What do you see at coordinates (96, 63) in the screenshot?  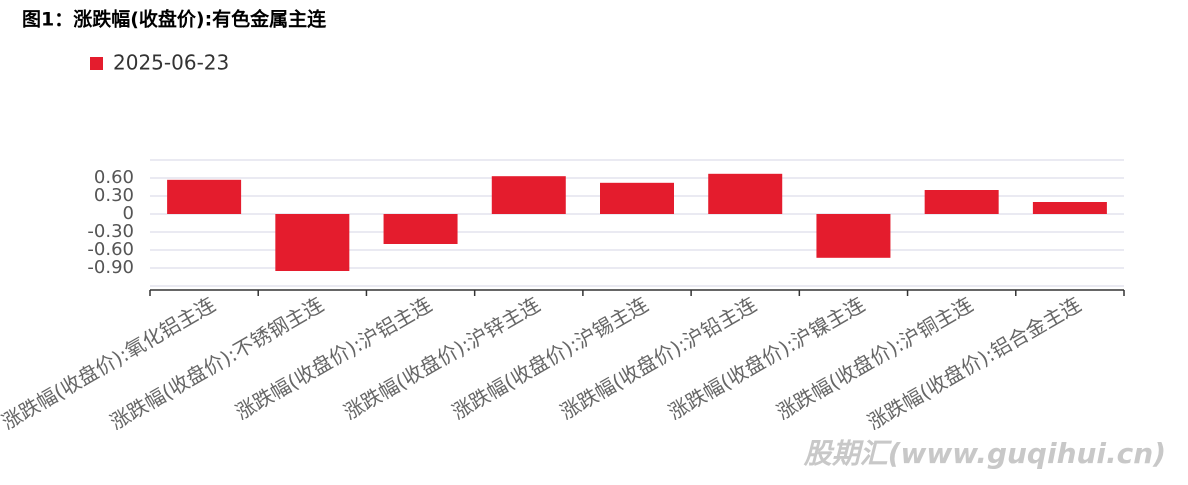 I see `legend-swatch` at bounding box center [96, 63].